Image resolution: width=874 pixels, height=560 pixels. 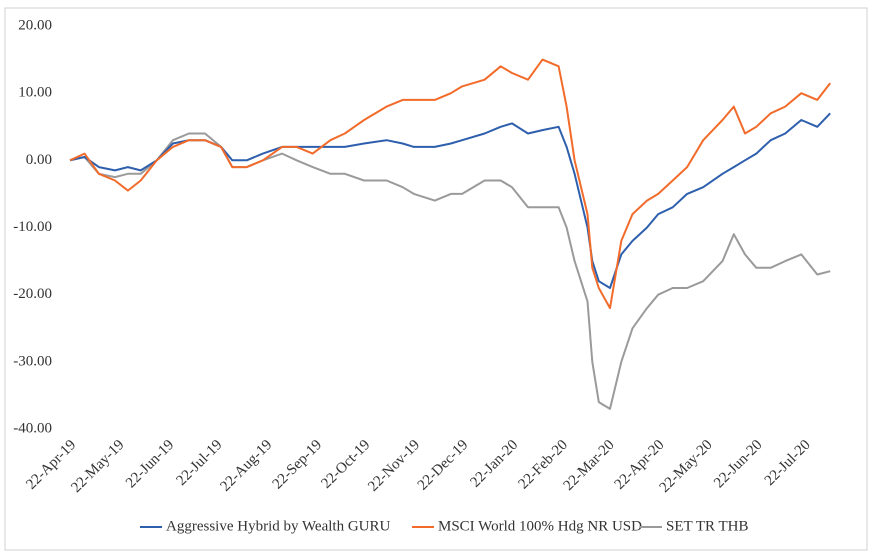 I want to click on y-tick-label: -20.00, so click(x=32, y=294).